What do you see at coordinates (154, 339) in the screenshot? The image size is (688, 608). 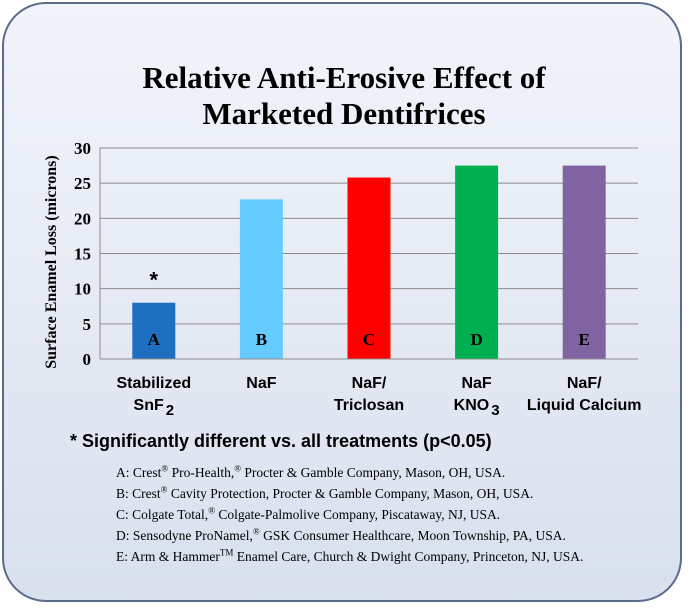 I see `bar-letter-label: A` at bounding box center [154, 339].